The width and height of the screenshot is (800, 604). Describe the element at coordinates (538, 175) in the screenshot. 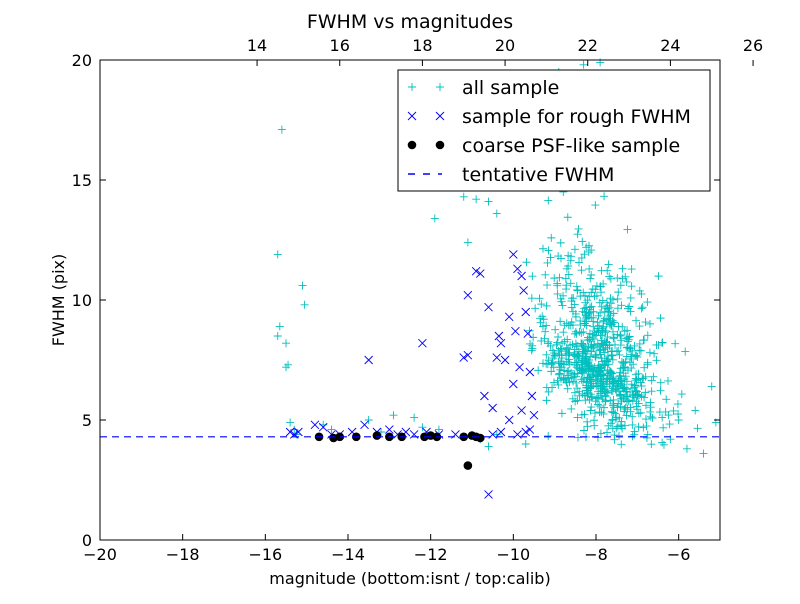

I see `legend-label: tentative FWHM` at that location.